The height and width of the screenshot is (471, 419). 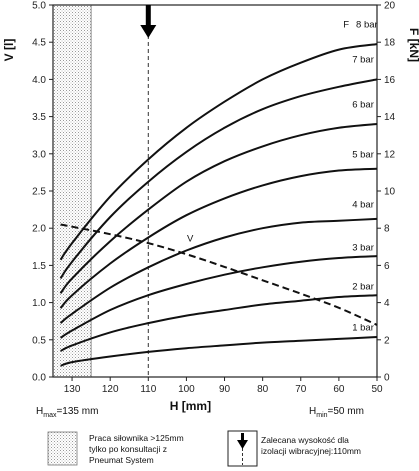 What do you see at coordinates (367, 24) in the screenshot?
I see `curve-label-8-bar: 8 bar` at bounding box center [367, 24].